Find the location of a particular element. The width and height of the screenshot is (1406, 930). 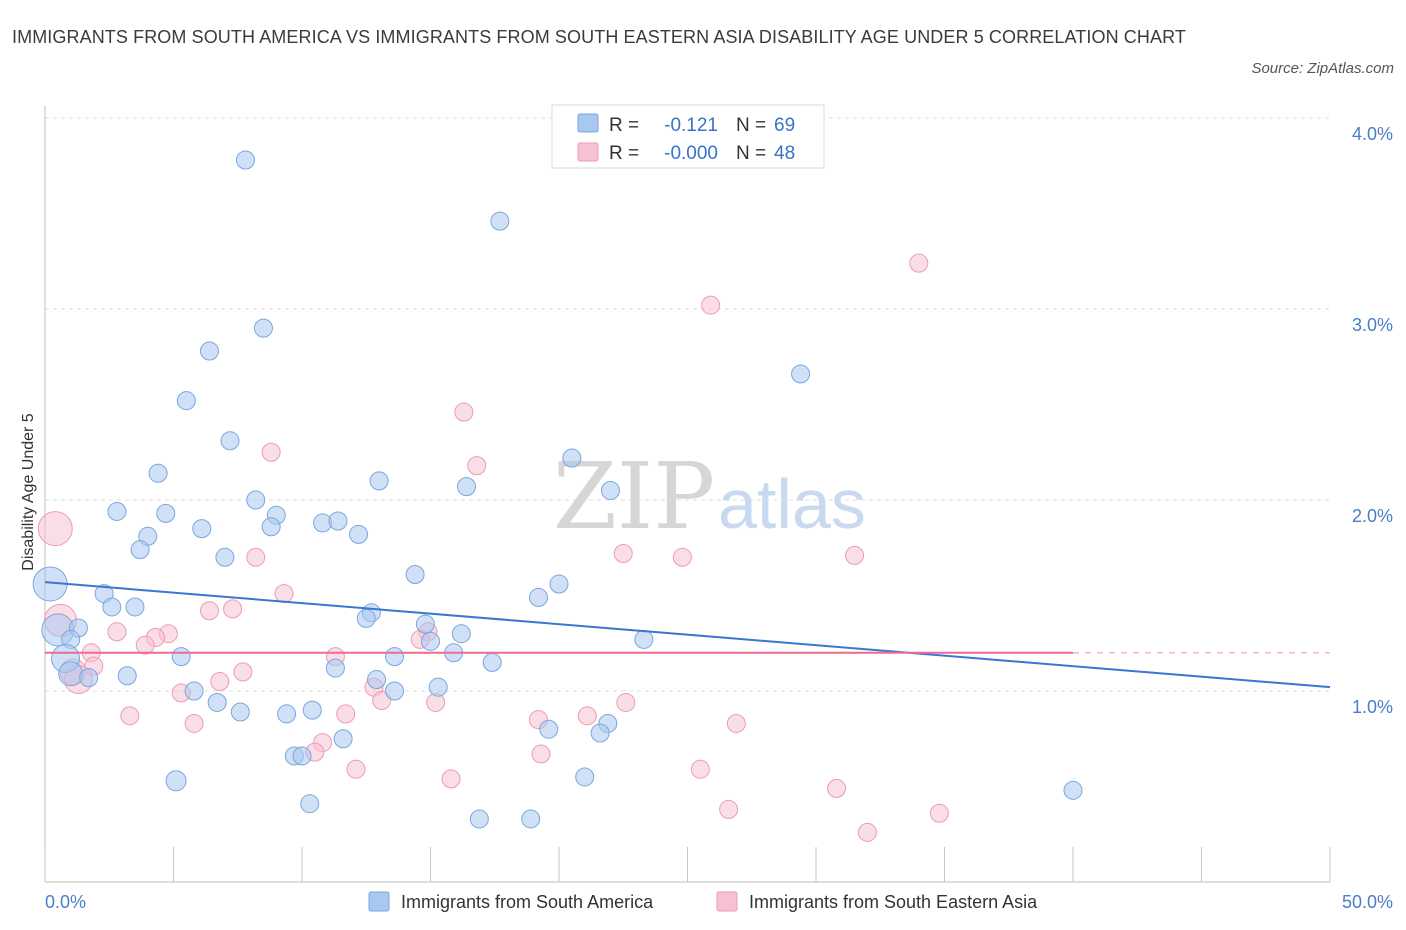

legend-swatch-south-america is located at coordinates (379, 901).